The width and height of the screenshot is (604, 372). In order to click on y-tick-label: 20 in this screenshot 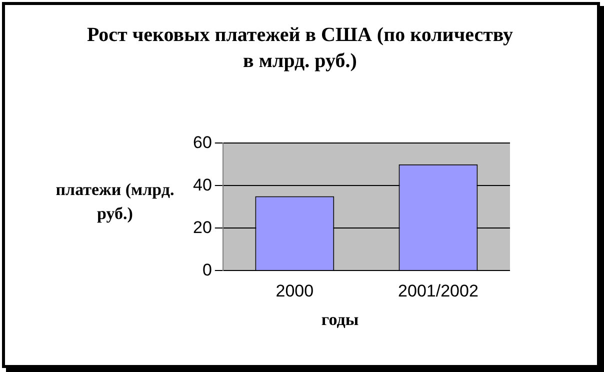, I will do `click(202, 227)`.